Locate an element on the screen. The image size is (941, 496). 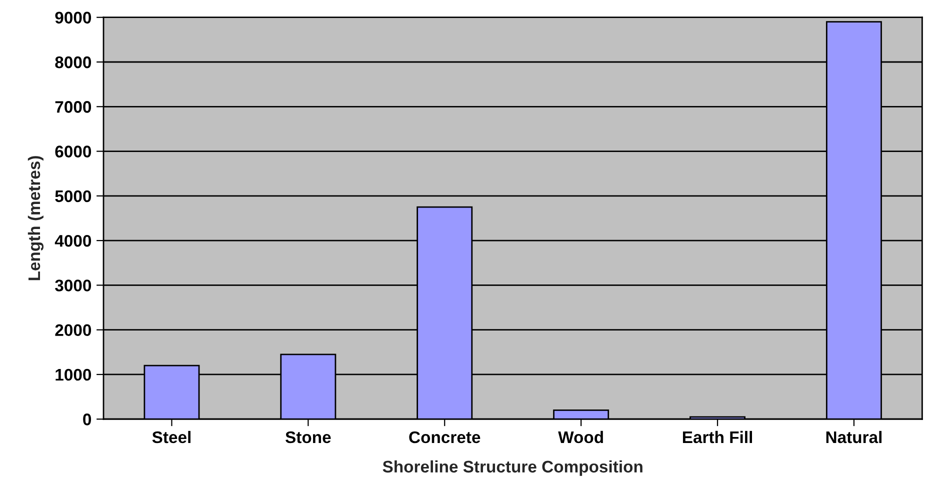
y-tick-label: 0 is located at coordinates (87, 420).